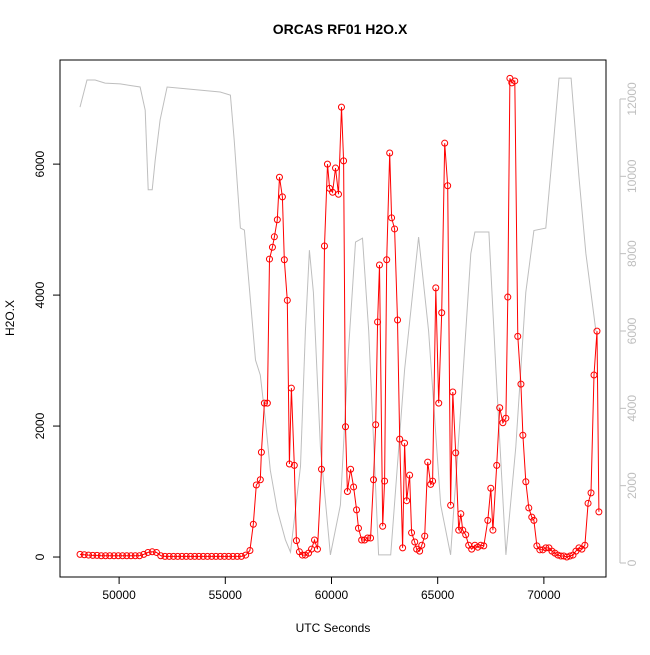  Describe the element at coordinates (632, 99) in the screenshot. I see `y2-tick-label: 12000` at that location.